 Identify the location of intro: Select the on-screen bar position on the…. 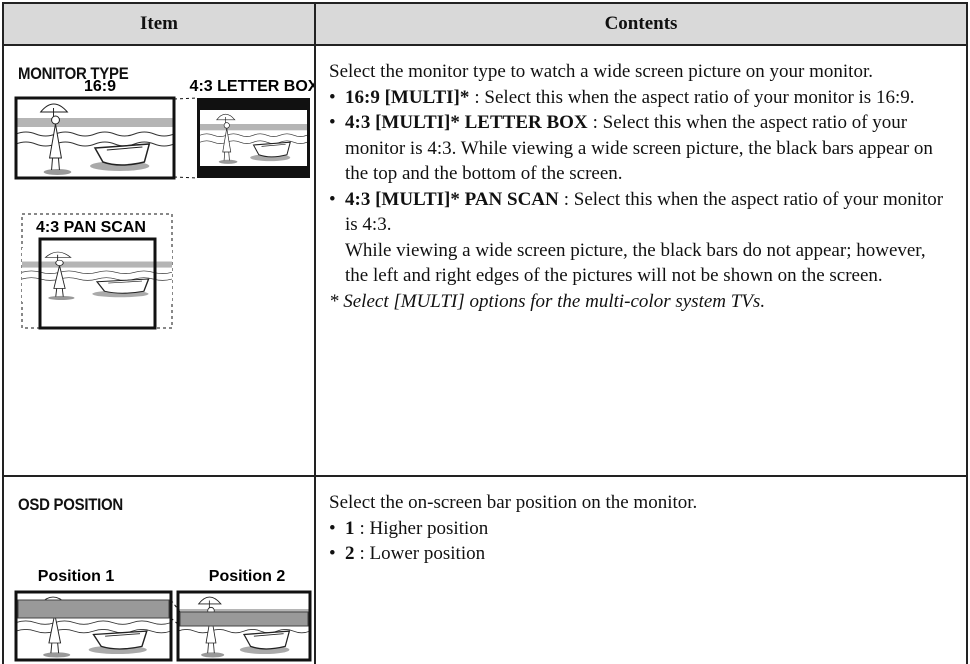
(513, 502).